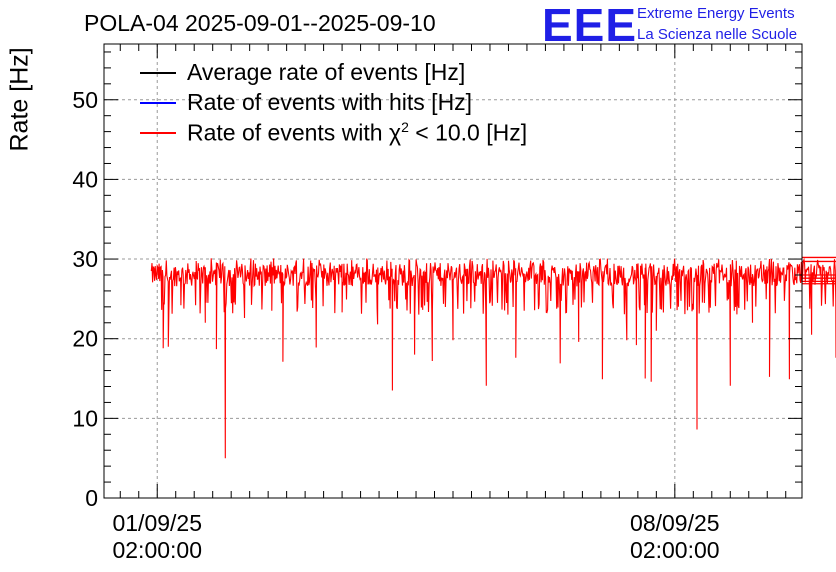  What do you see at coordinates (85, 339) in the screenshot?
I see `y-tick-label: 20` at bounding box center [85, 339].